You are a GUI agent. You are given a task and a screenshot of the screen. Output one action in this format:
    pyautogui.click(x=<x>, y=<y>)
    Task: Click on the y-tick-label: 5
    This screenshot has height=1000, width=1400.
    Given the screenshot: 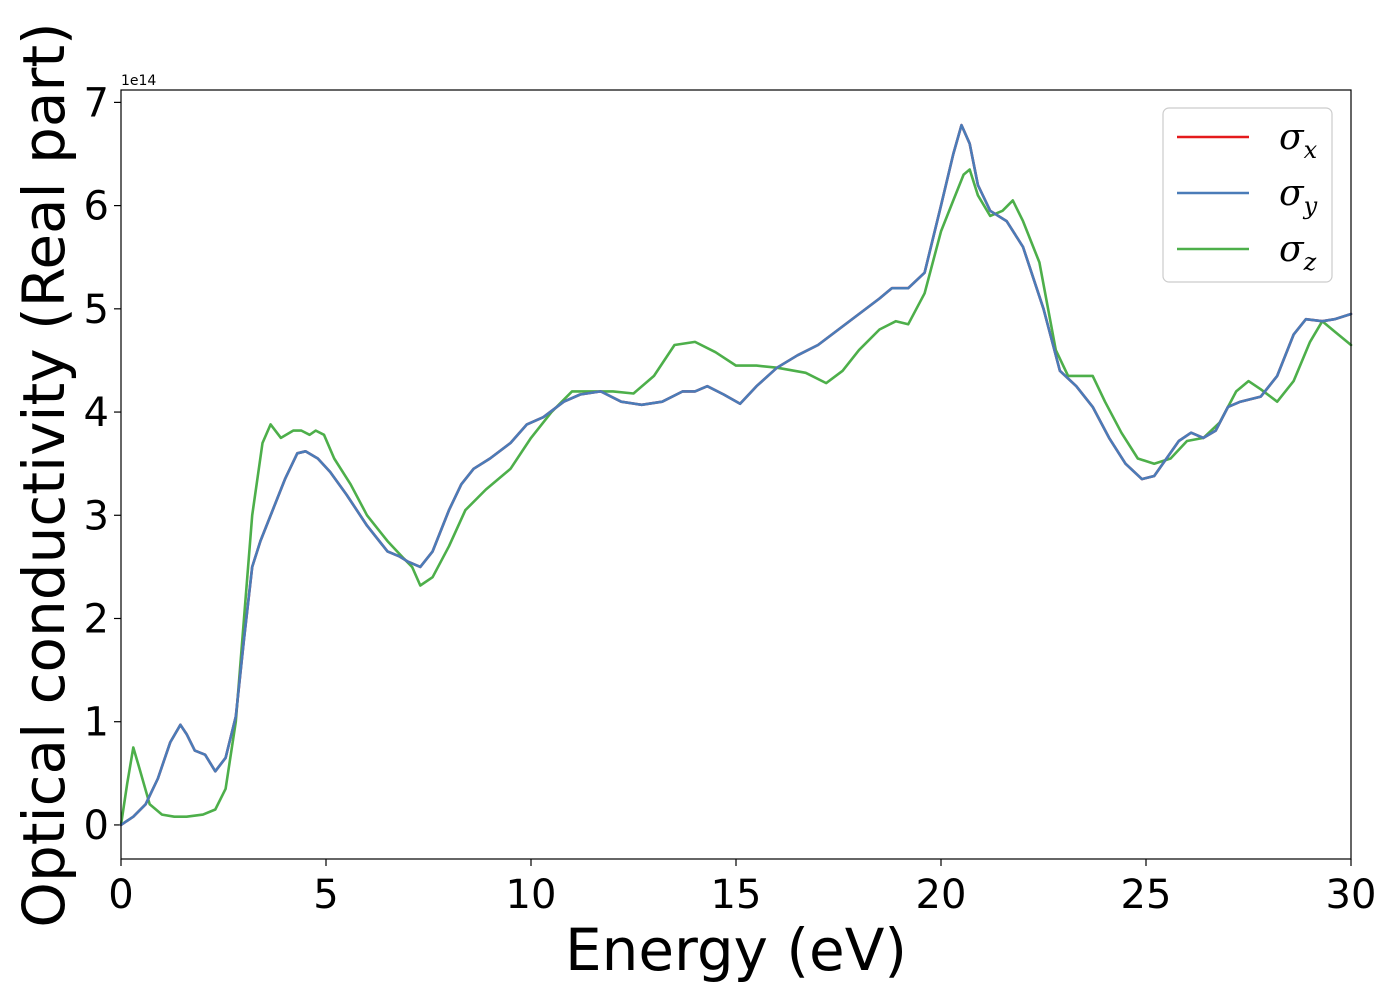 What is the action you would take?
    pyautogui.click(x=96, y=310)
    